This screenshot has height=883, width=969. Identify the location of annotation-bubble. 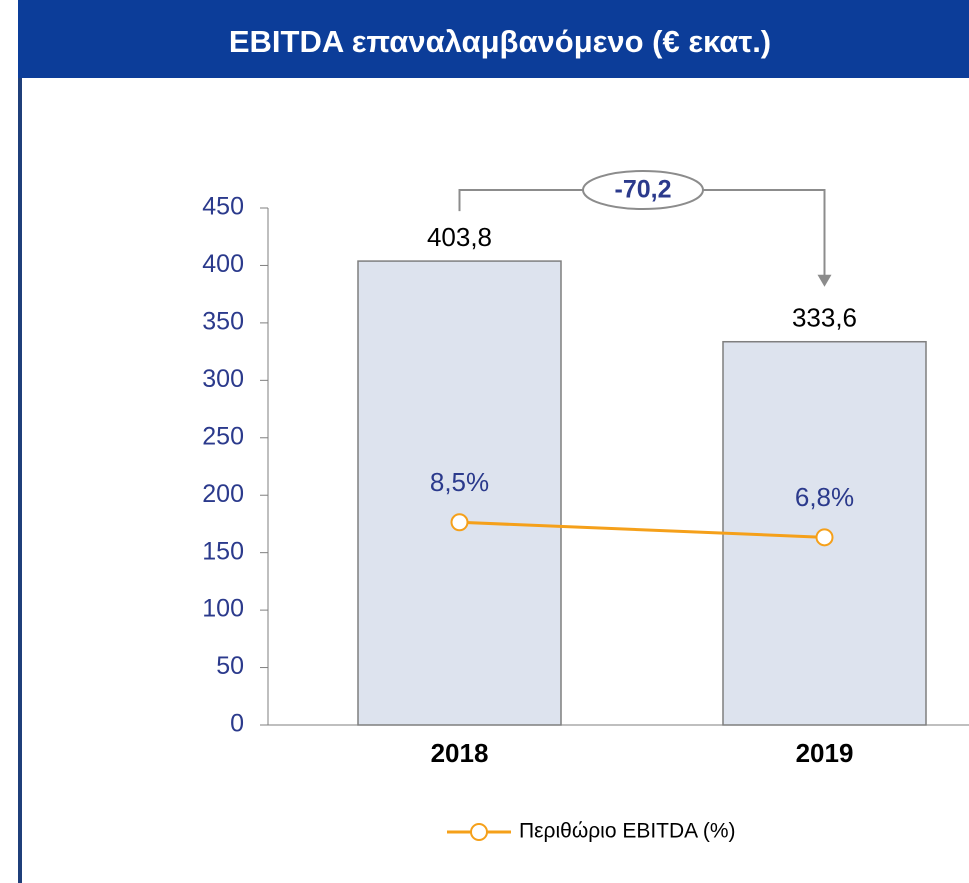
(643, 190).